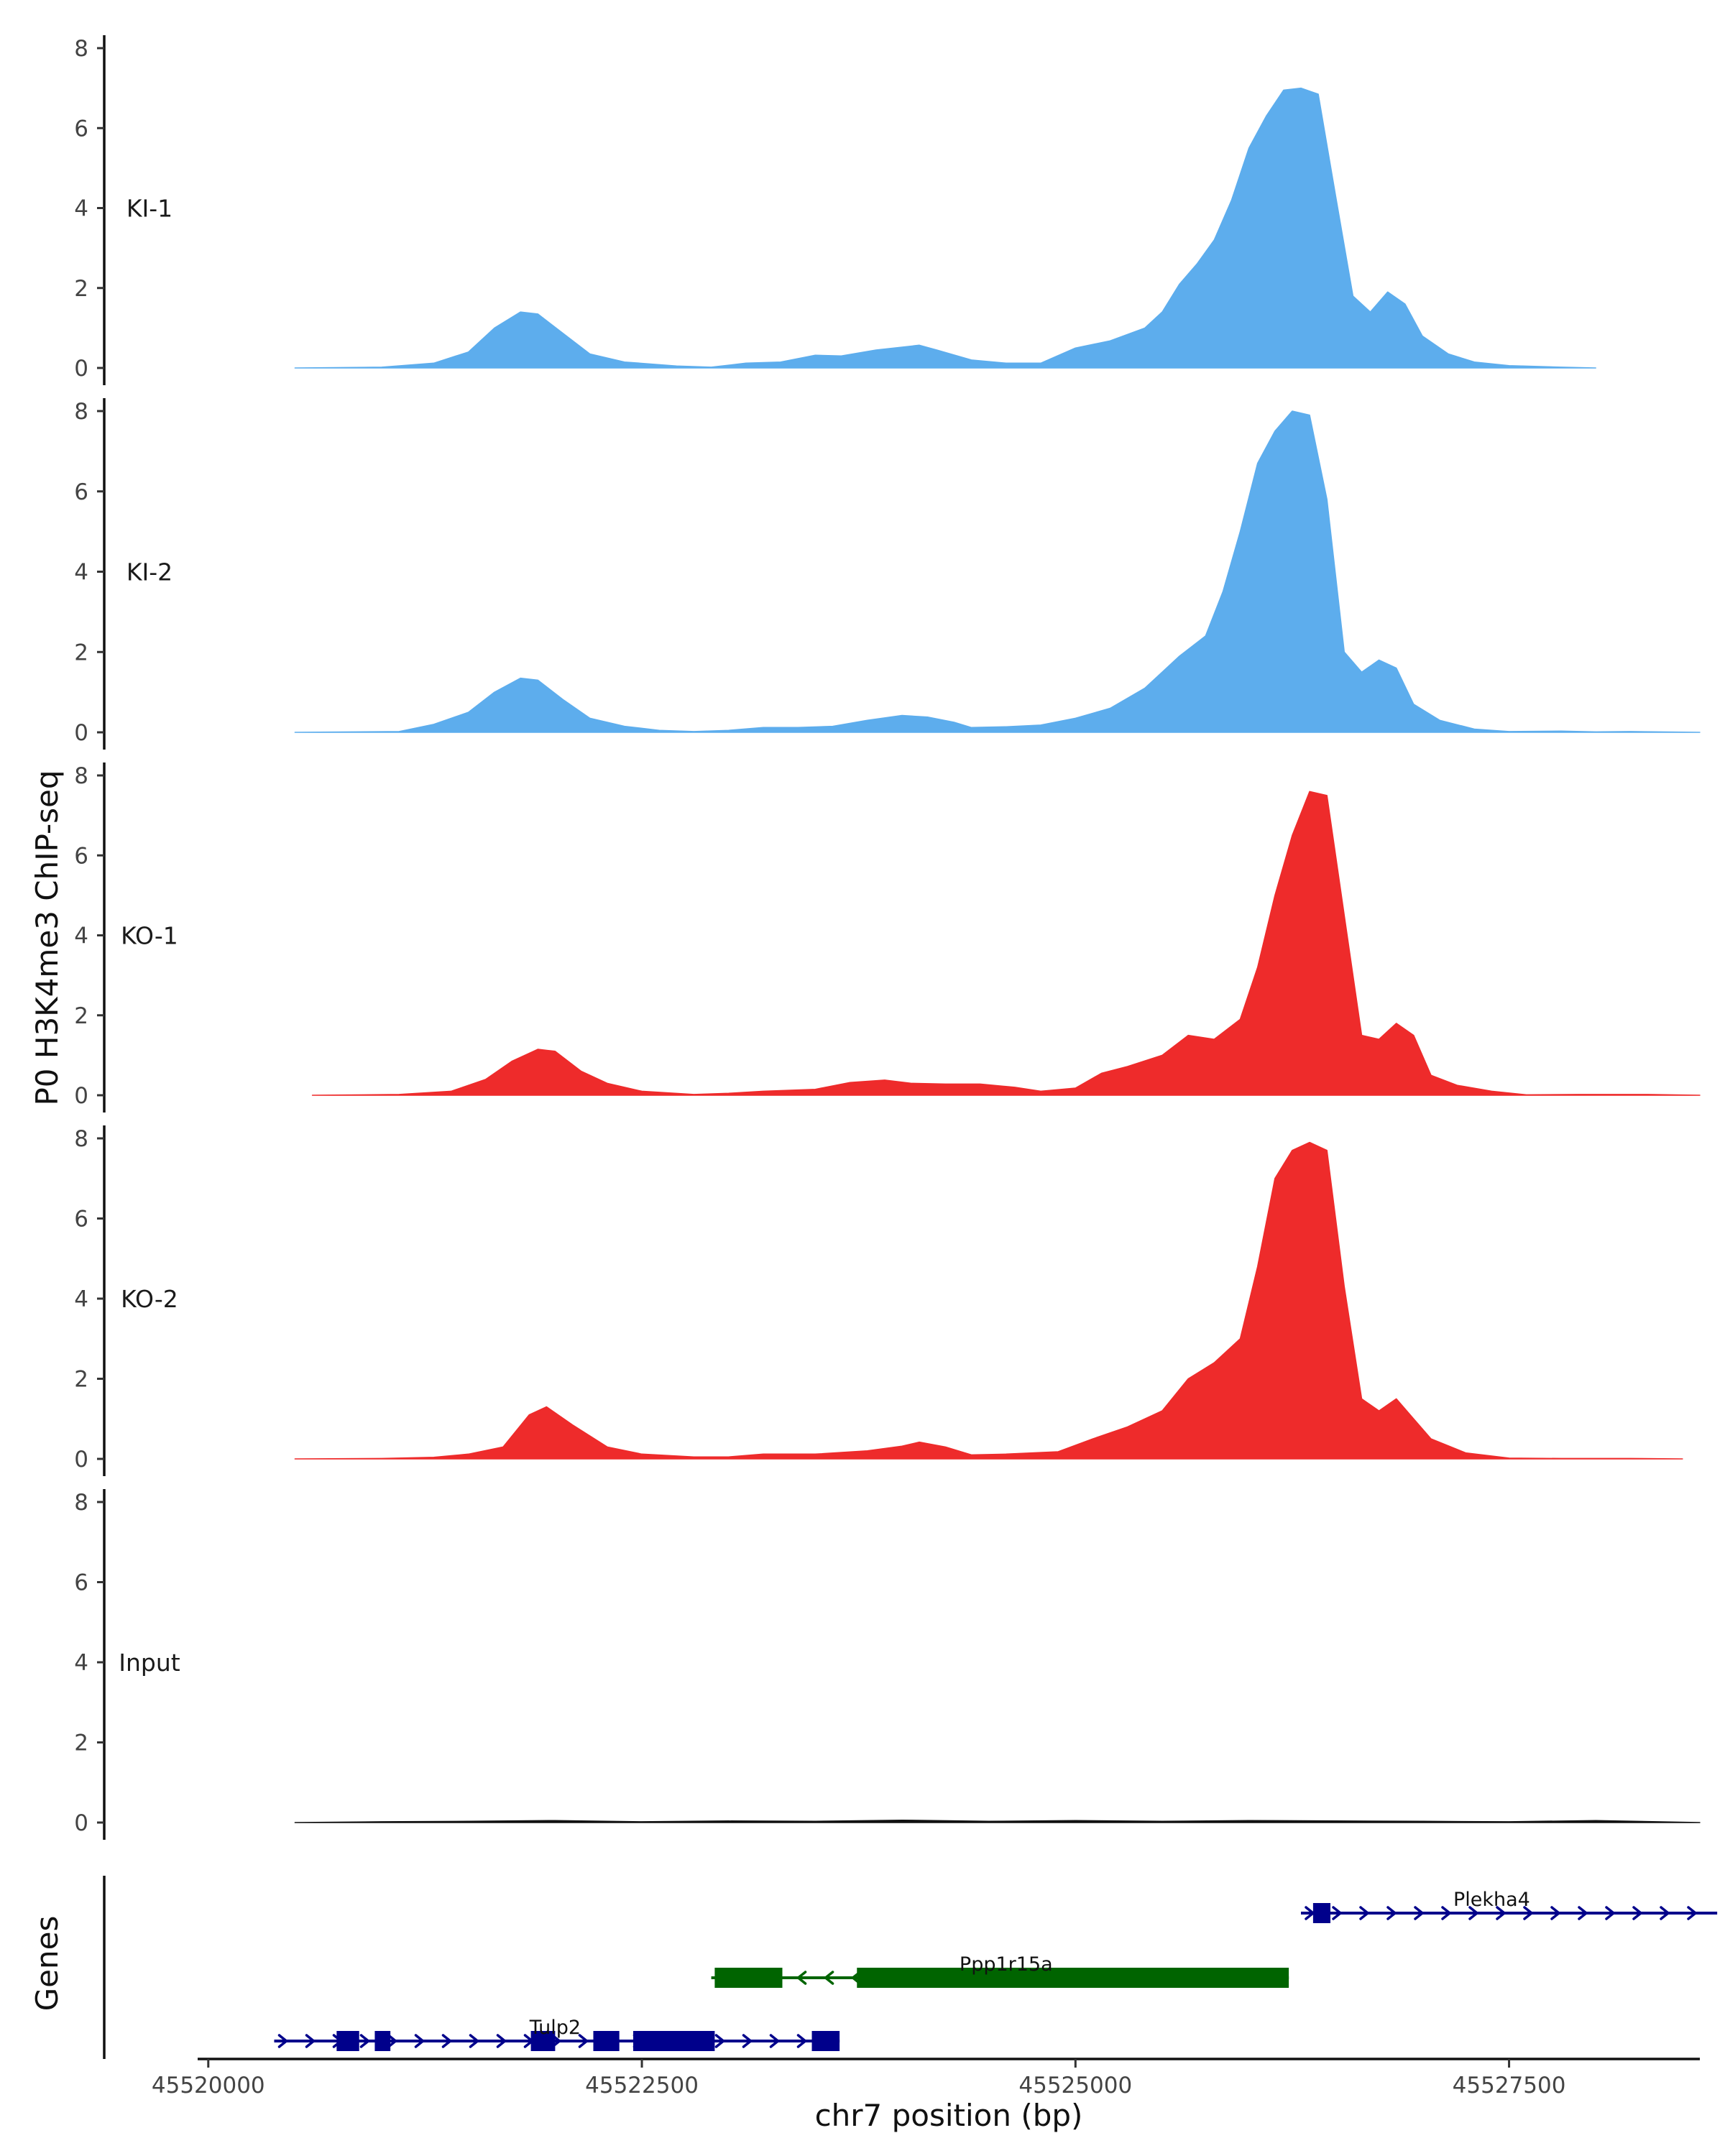  I want to click on signal-area-input, so click(997, 1821).